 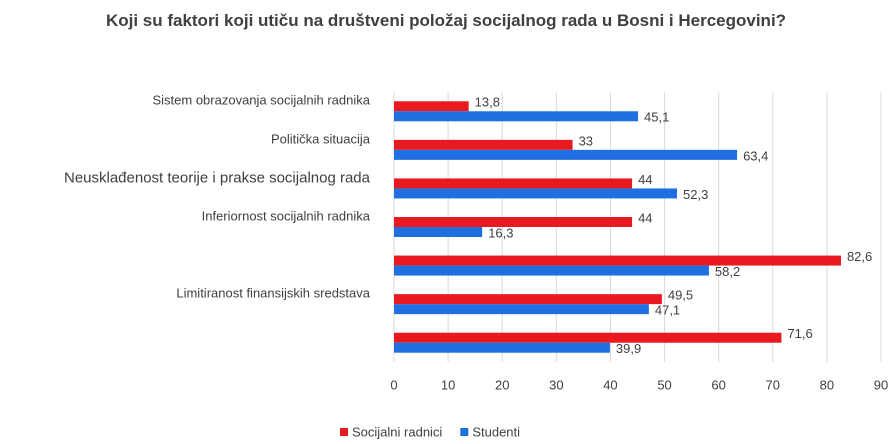 I want to click on legend-label: Studenti, so click(x=496, y=431).